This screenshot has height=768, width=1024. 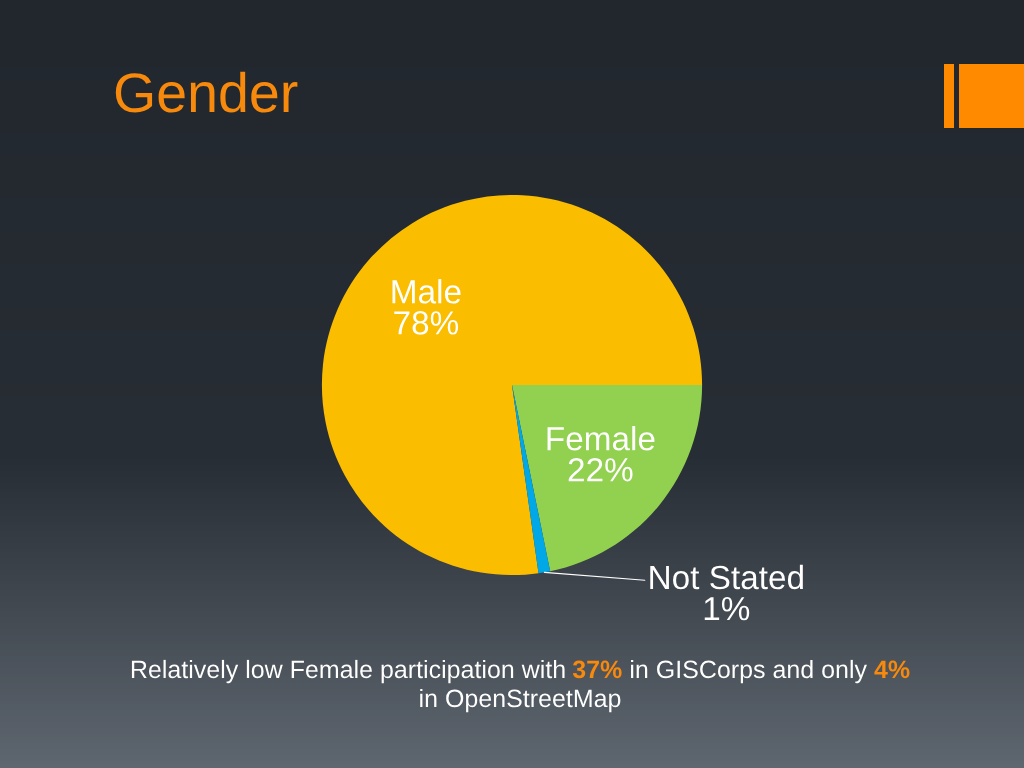 I want to click on data-label: 22%, so click(x=600, y=469).